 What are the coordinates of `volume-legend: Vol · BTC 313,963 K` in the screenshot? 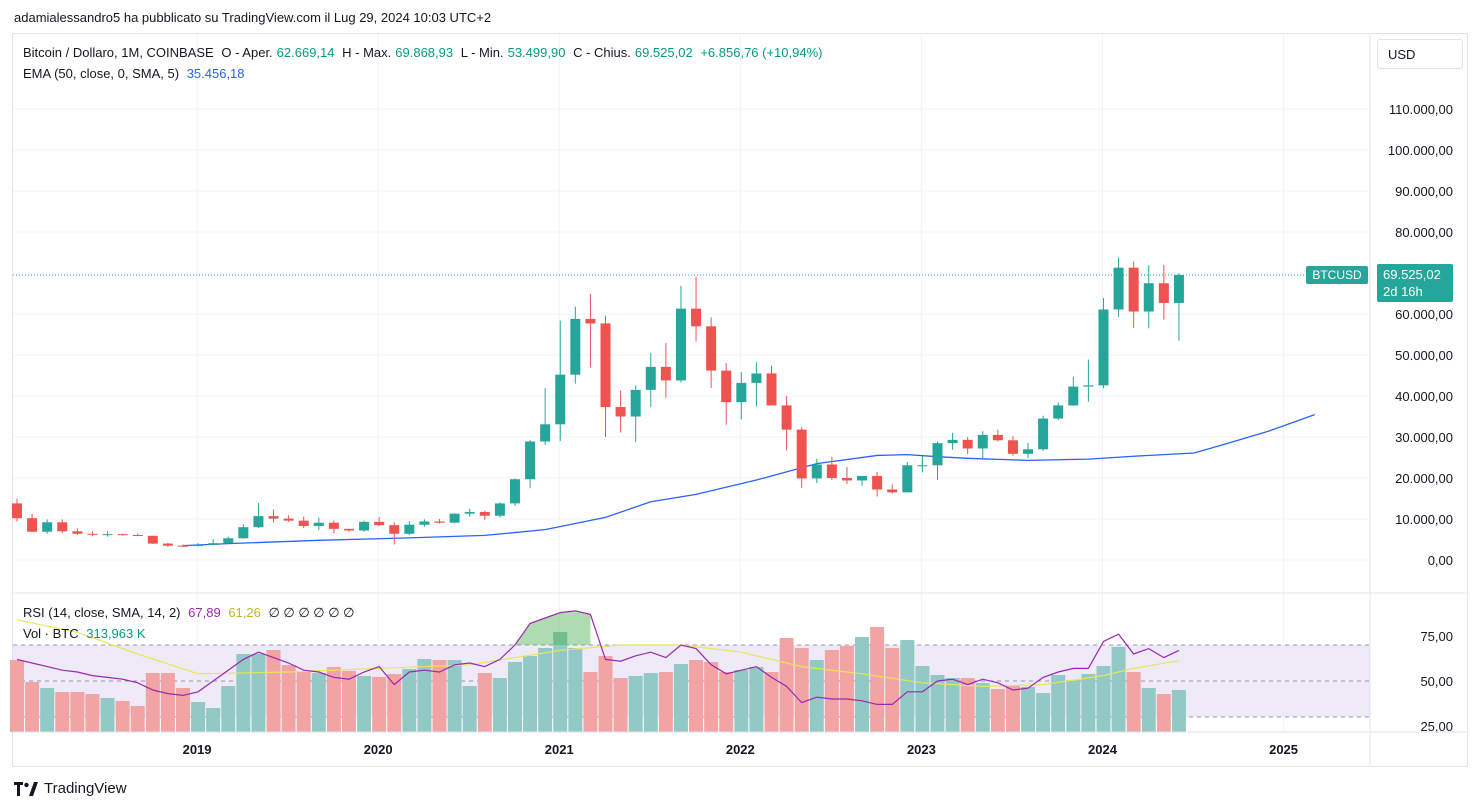 It's located at (86, 633).